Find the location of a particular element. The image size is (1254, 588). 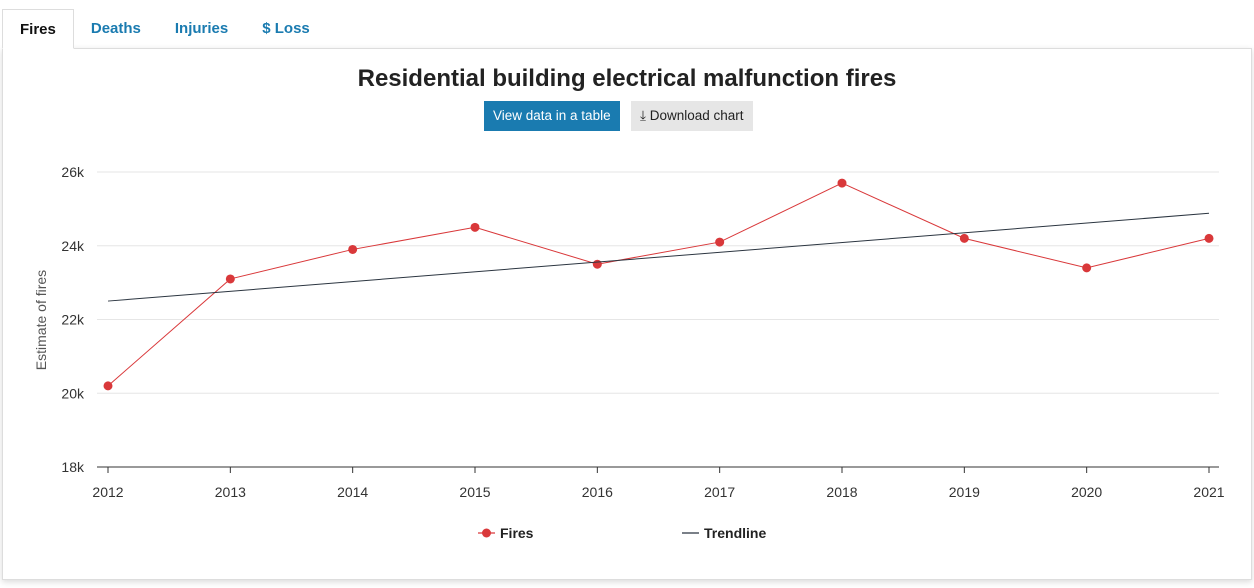

y-tick-label: 26k is located at coordinates (73, 172).